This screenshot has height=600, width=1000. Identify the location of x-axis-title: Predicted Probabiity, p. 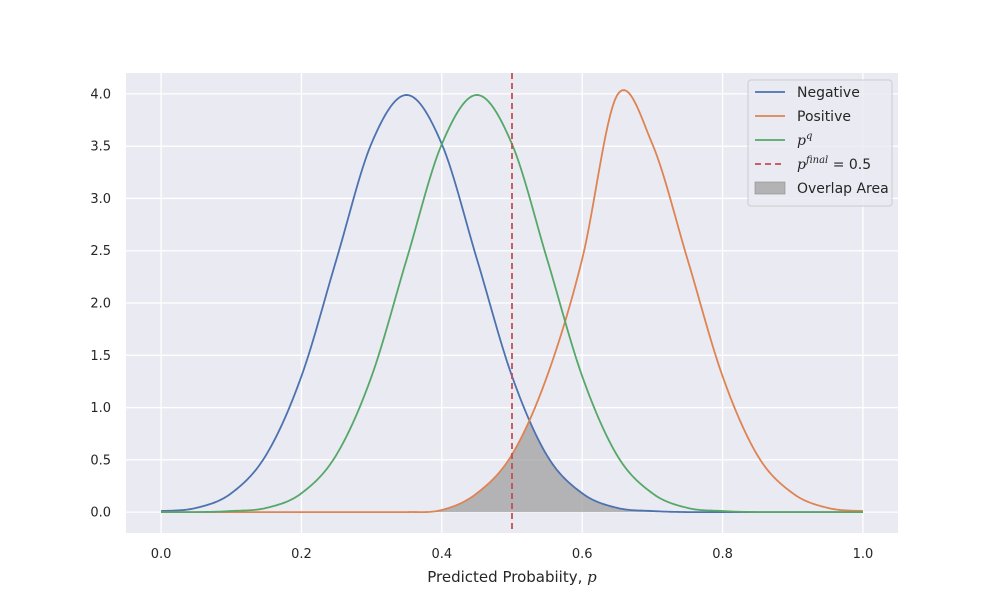
(512, 577).